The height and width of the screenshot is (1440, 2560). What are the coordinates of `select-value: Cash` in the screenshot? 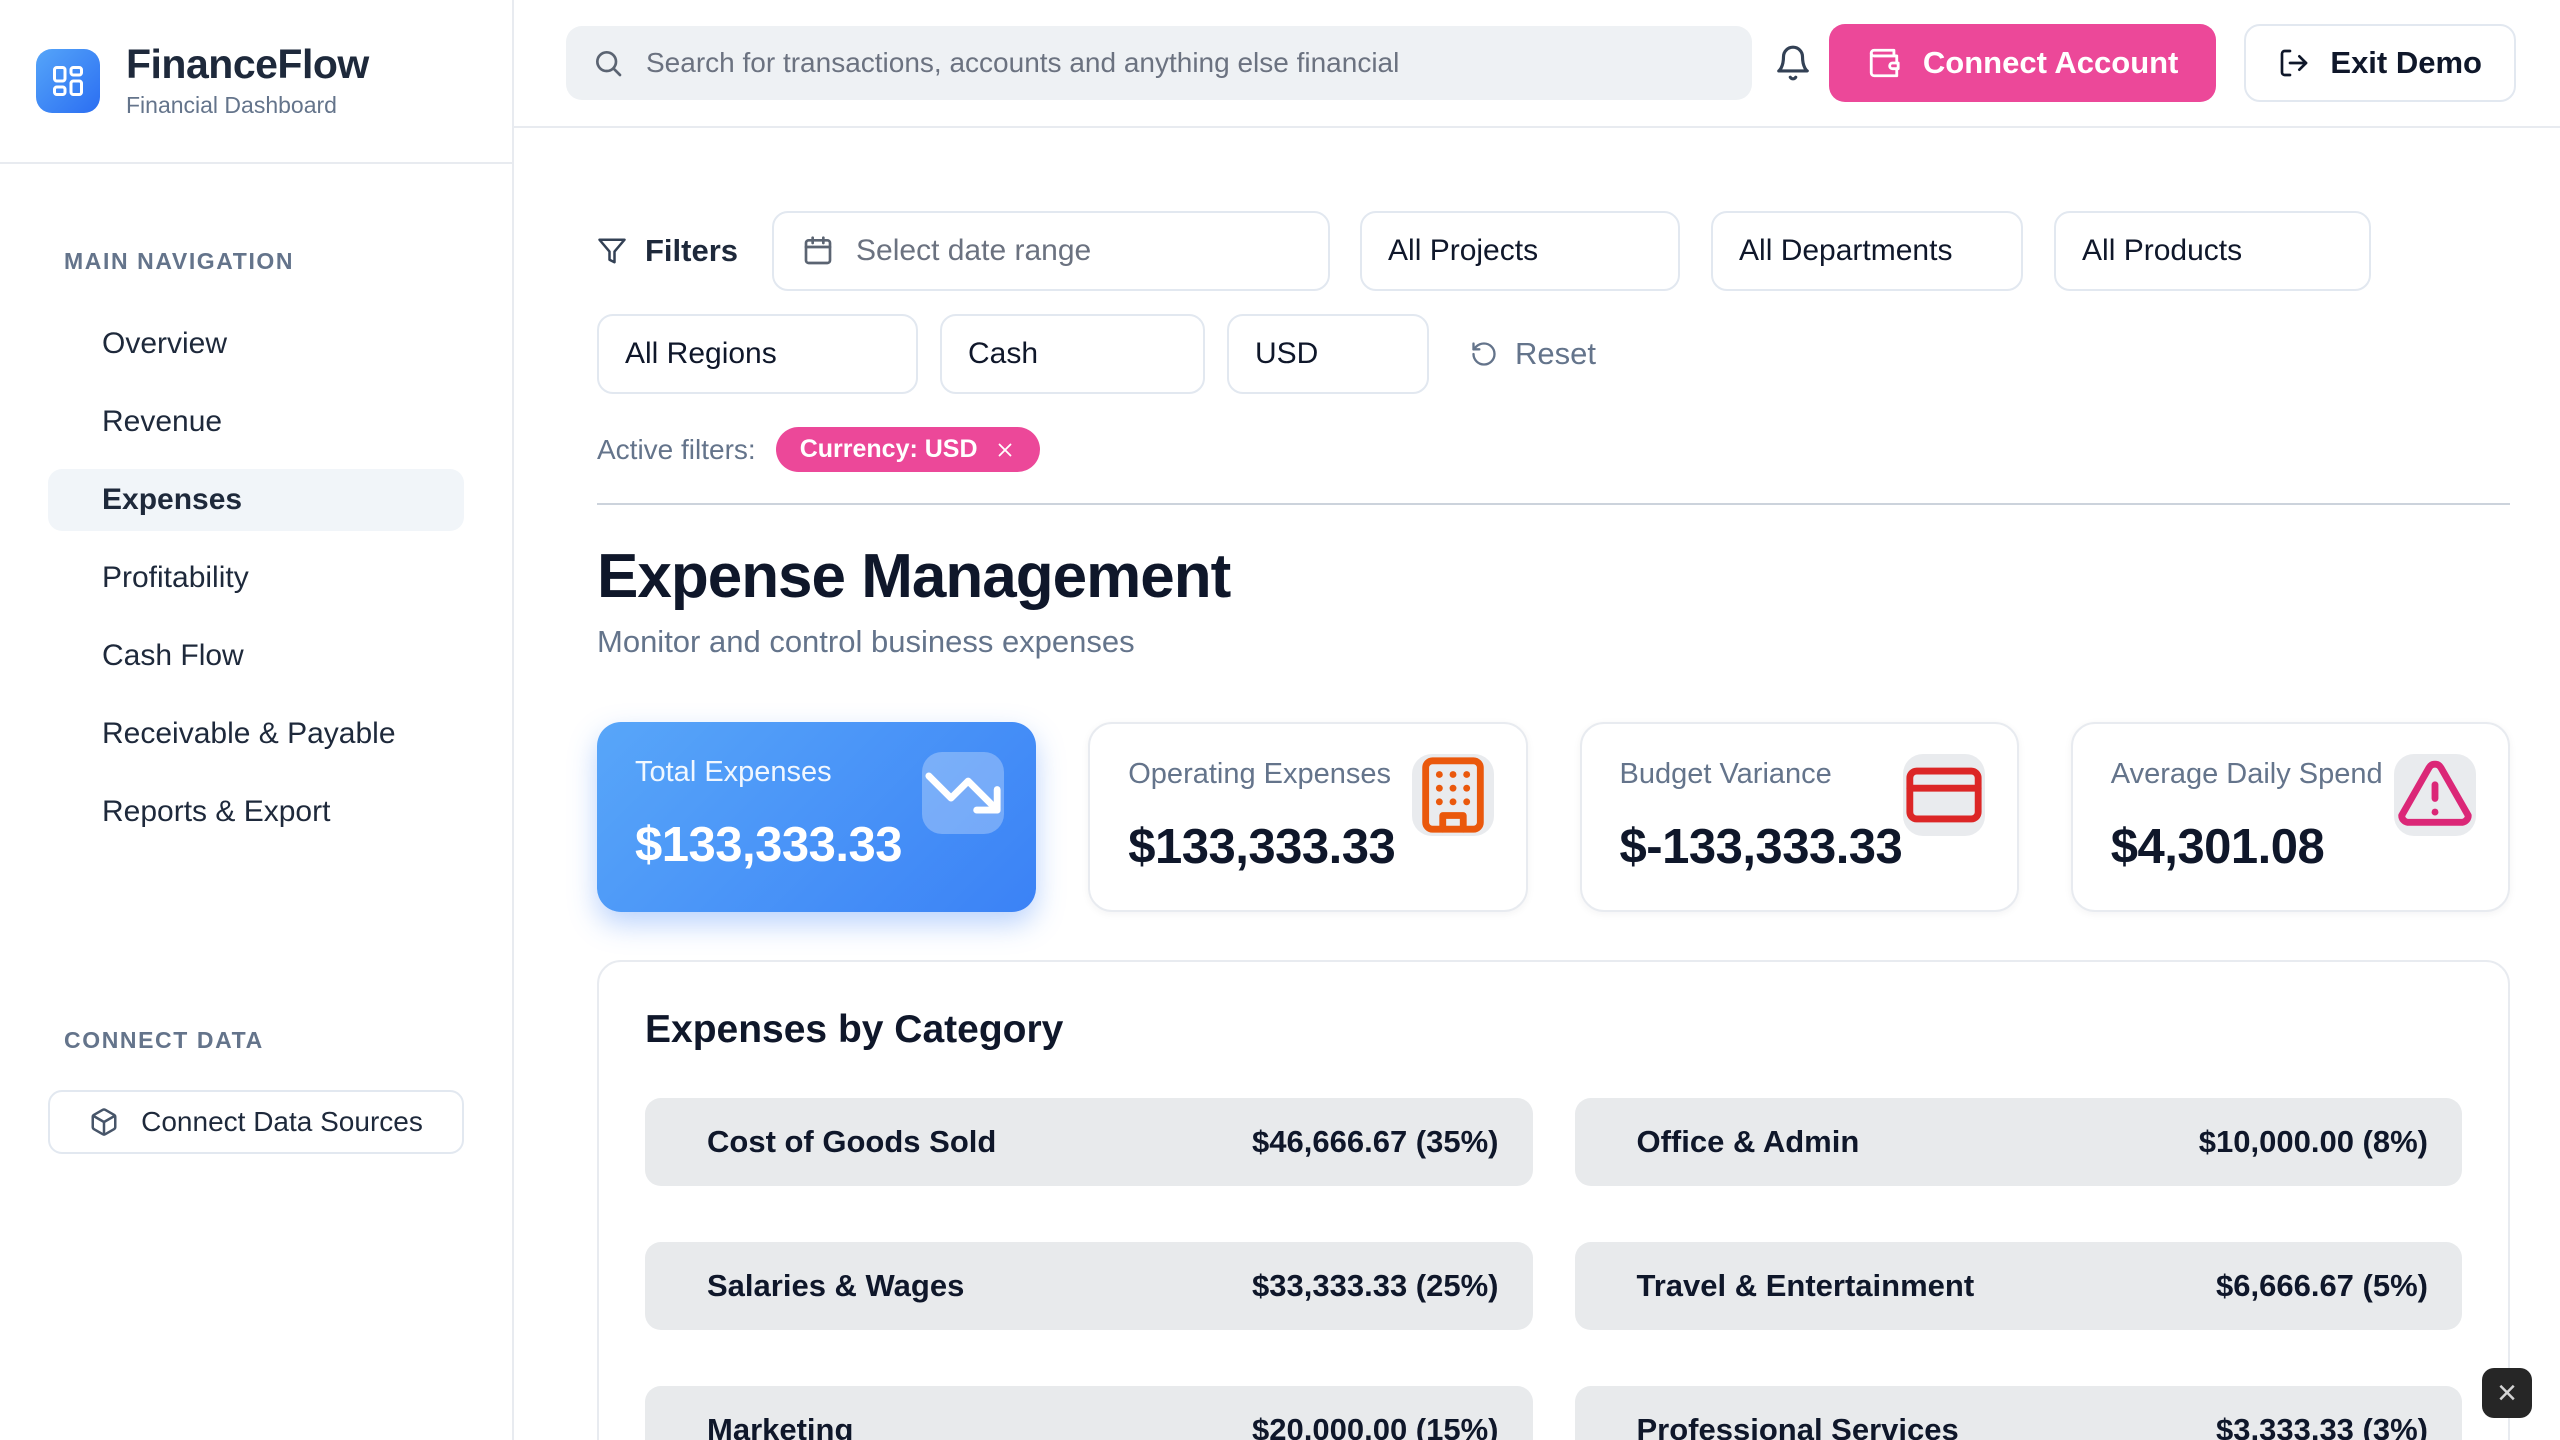 It's located at (1003, 353).